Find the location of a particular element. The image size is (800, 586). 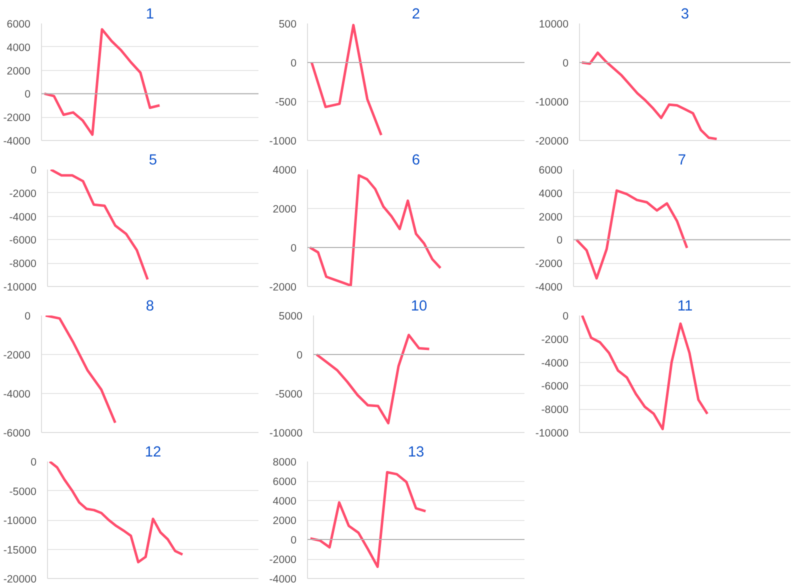

y-tick-label: -15000 is located at coordinates (20, 550).